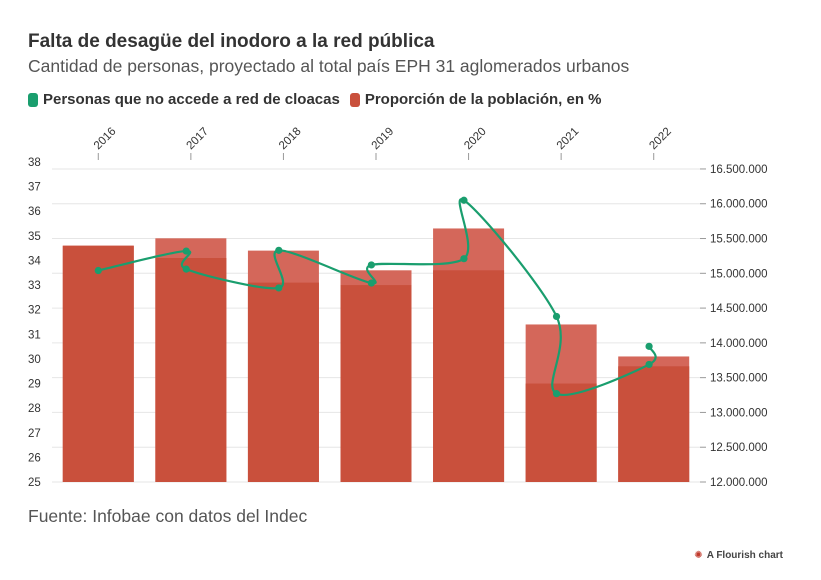 Image resolution: width=821 pixels, height=580 pixels. Describe the element at coordinates (698, 555) in the screenshot. I see `flourish-logo-icon: ✺` at that location.